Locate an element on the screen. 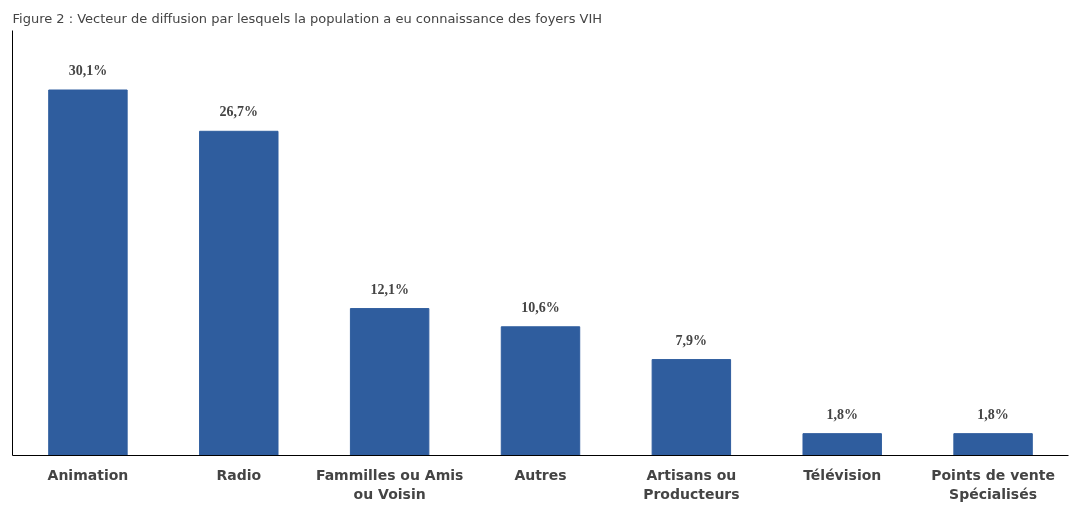  x-tick-label: Artisans ou Producteurs is located at coordinates (691, 484).